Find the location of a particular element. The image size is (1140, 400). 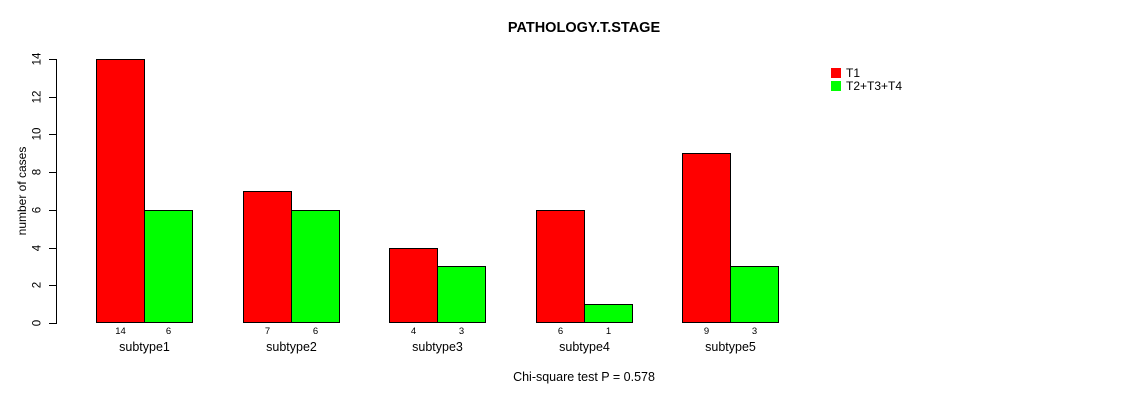

bar-value-label: 9 is located at coordinates (706, 331).